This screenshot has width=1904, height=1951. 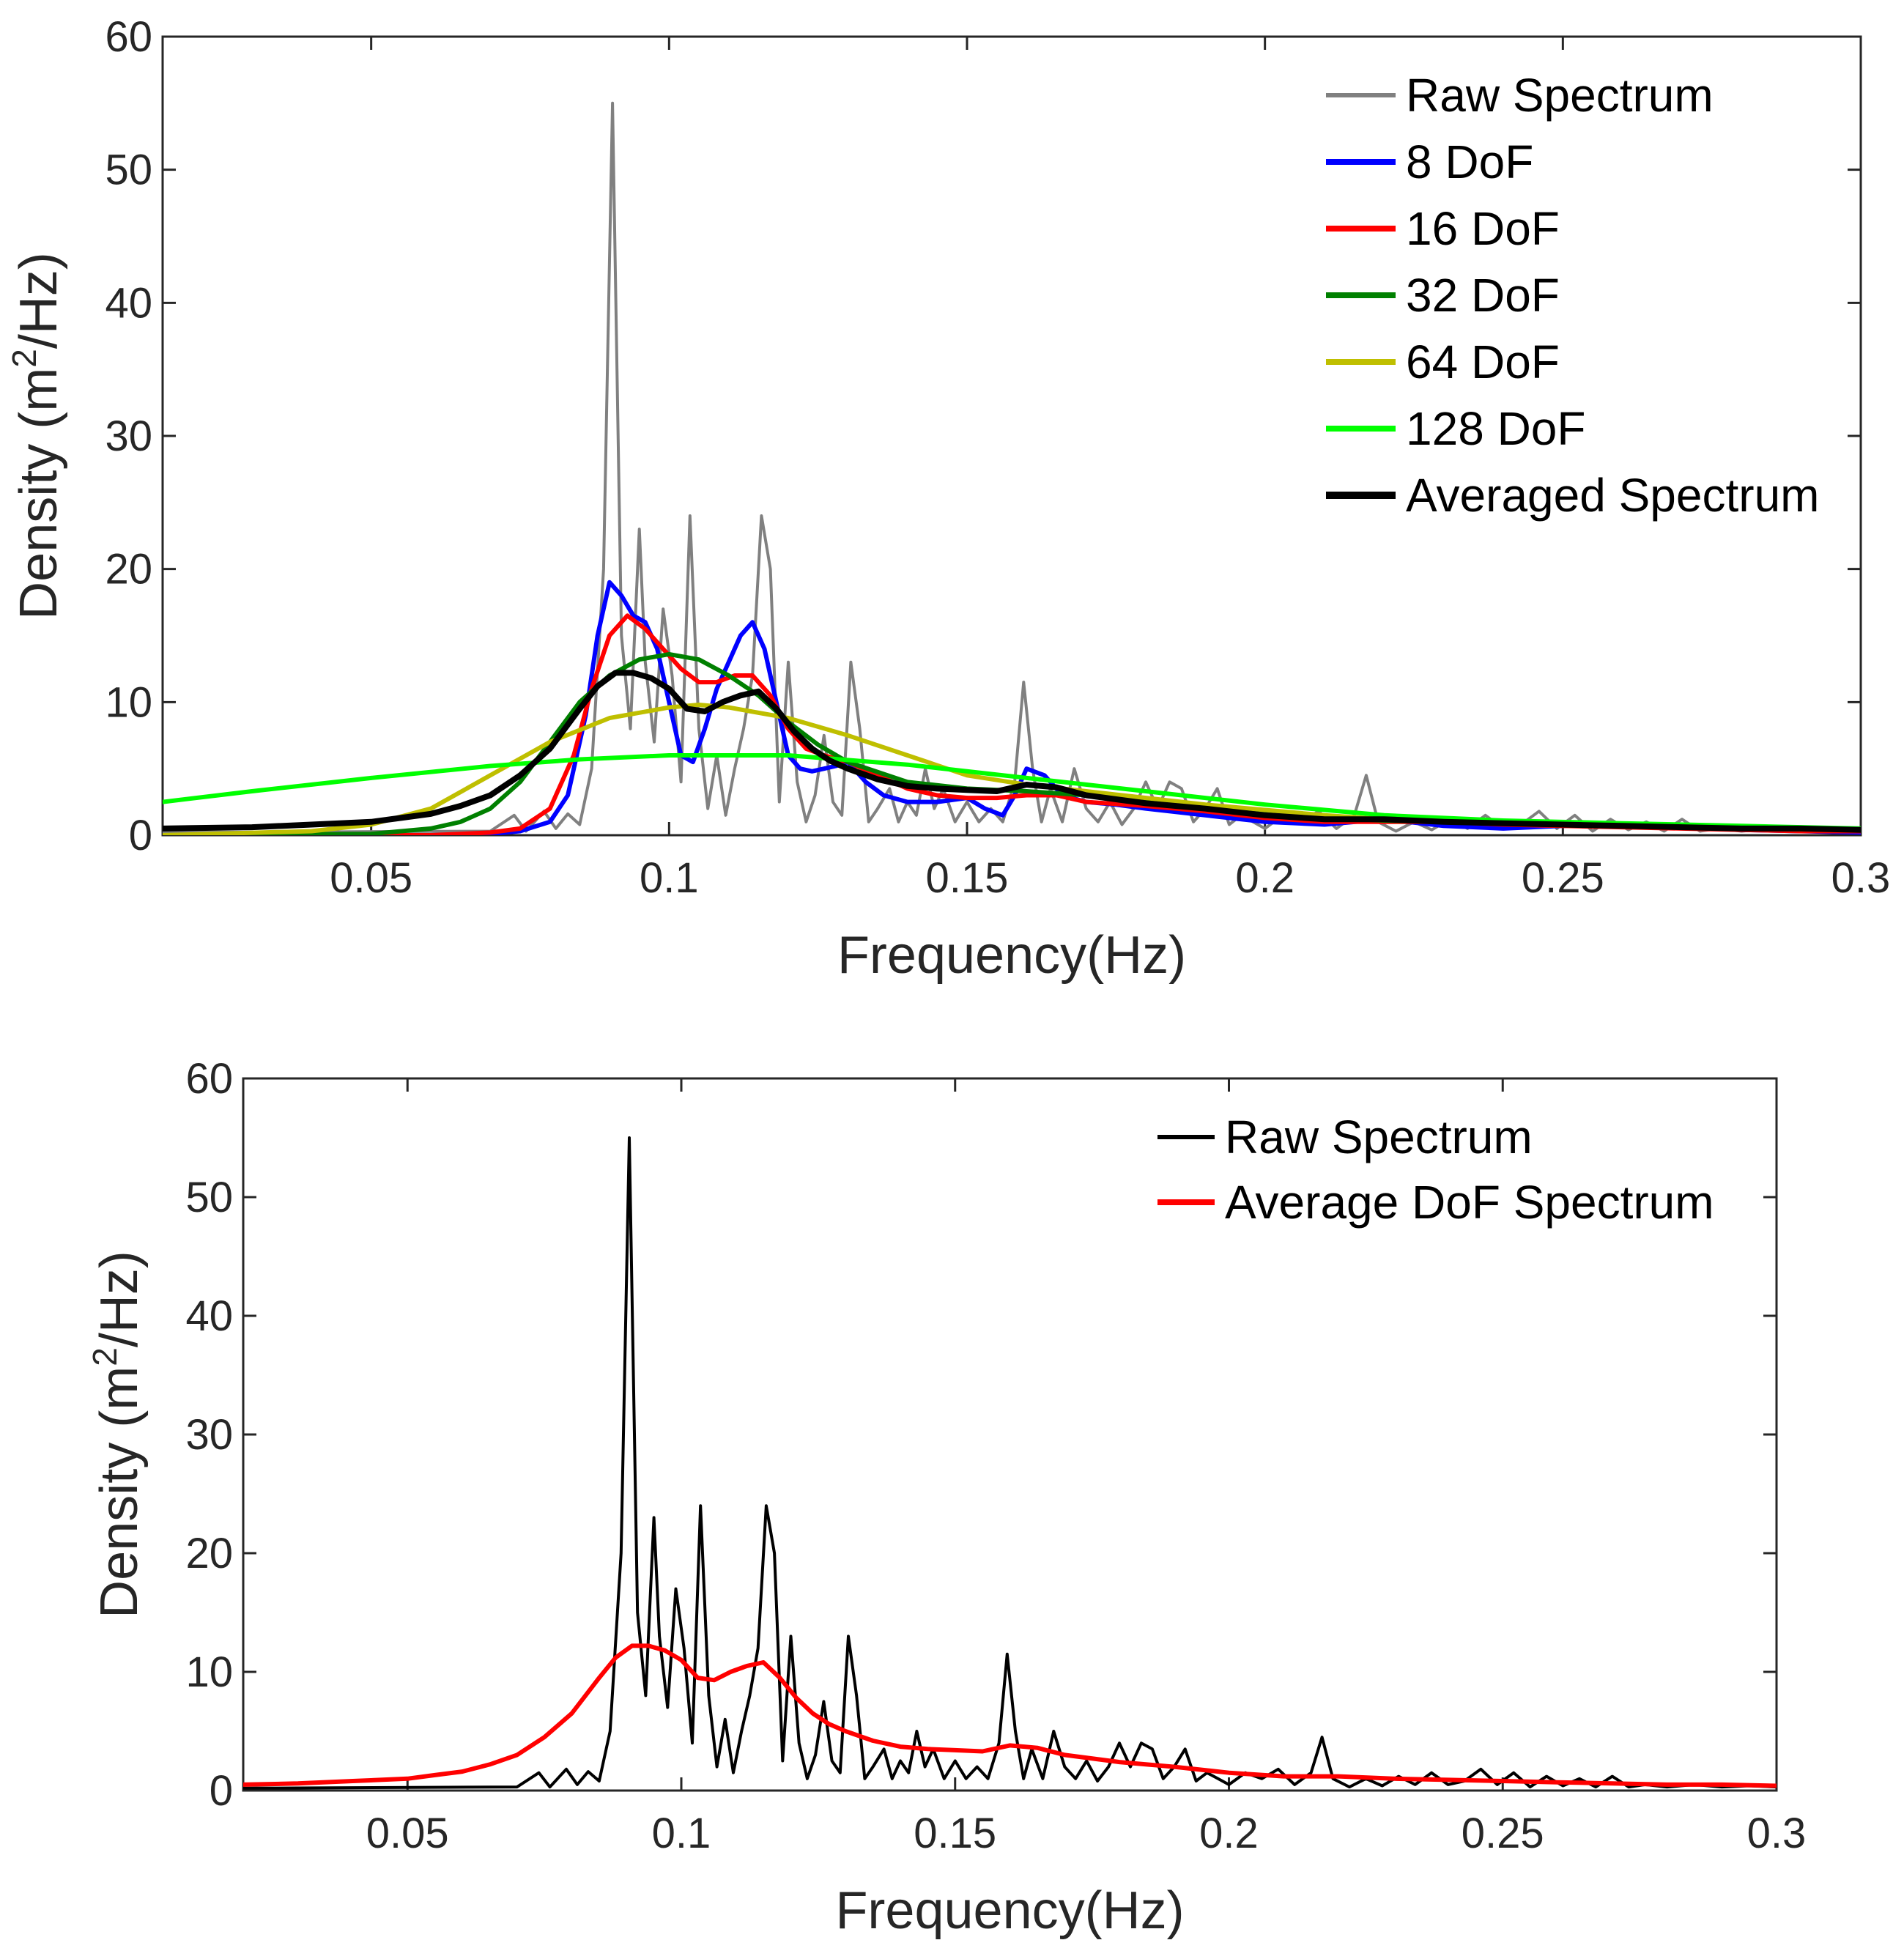 I want to click on legend-entry-label: 32 DoF, so click(x=1483, y=296).